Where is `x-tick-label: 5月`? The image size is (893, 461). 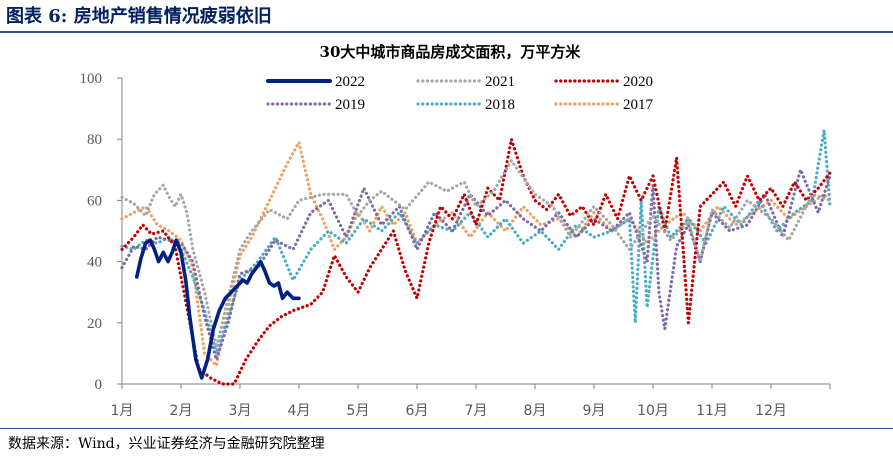
x-tick-label: 5月 is located at coordinates (358, 411).